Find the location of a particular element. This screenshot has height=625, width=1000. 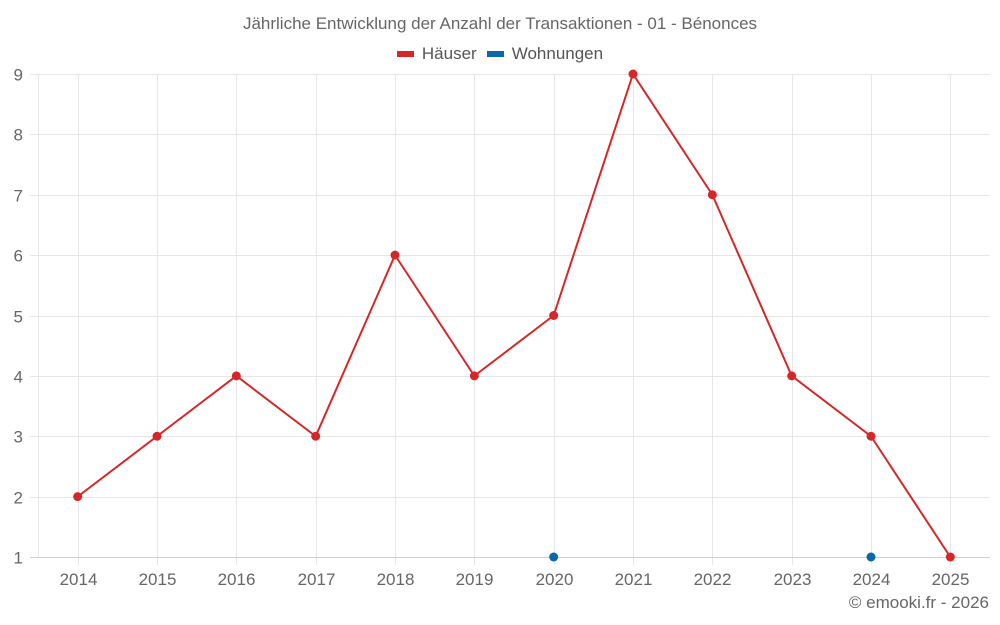

x-tick-label: 2019 is located at coordinates (475, 579).